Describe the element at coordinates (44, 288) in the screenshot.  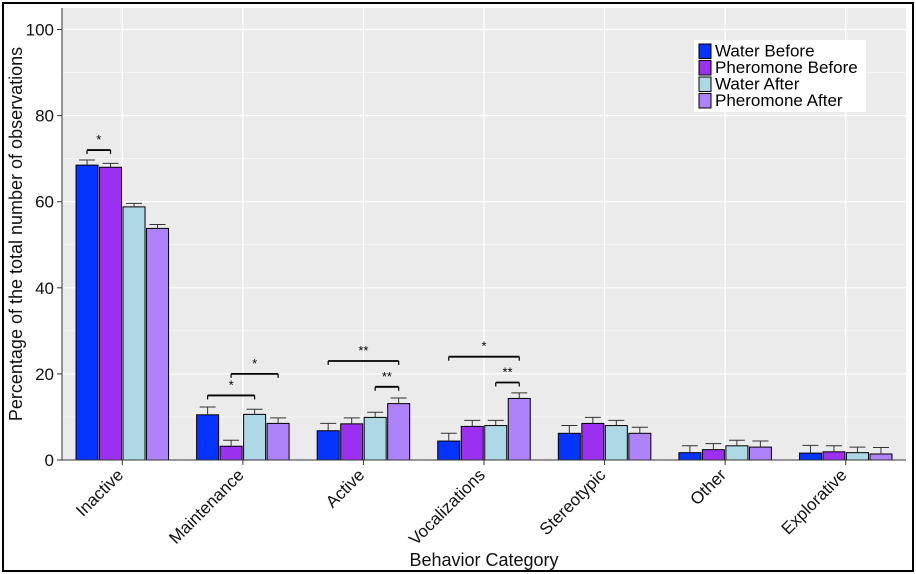
I see `y-tick-label: 40` at that location.